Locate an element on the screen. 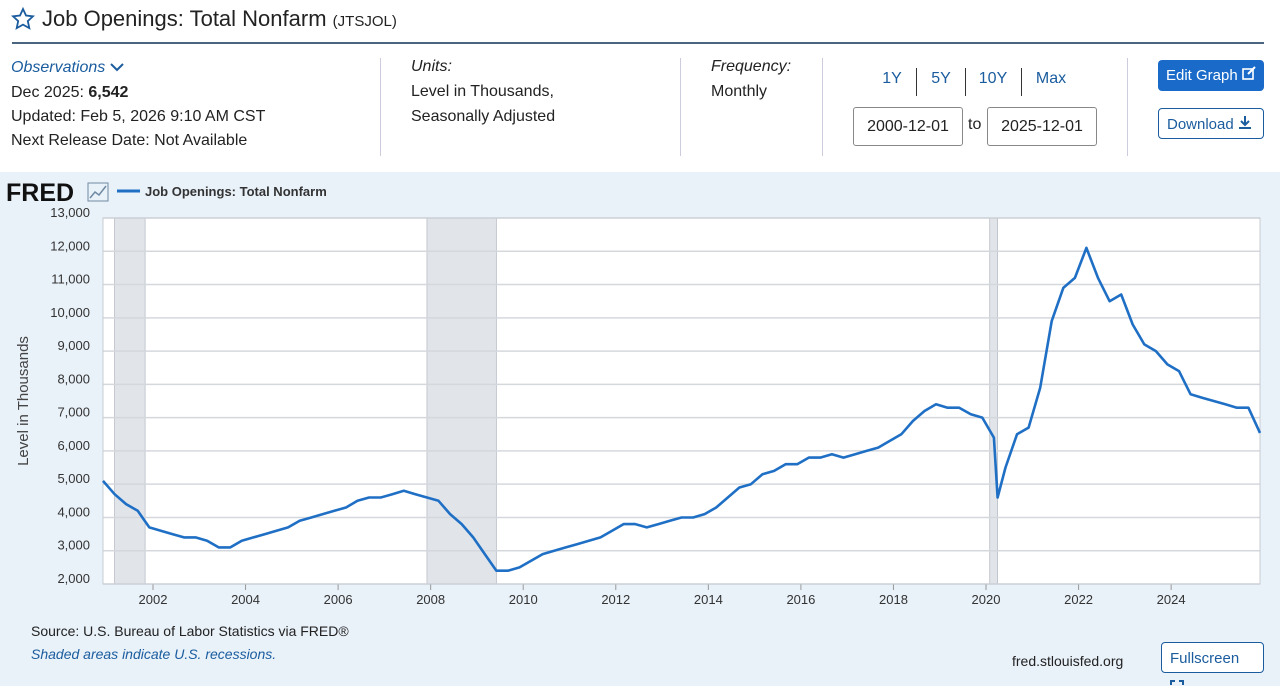 The image size is (1280, 686). x-tick-label: 2024 is located at coordinates (1171, 599).